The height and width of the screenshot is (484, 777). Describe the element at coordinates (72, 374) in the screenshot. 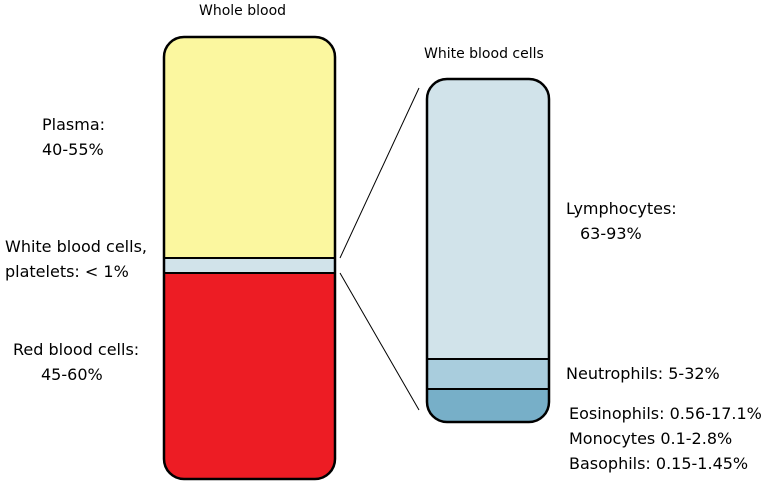

I see `red-blood-cells-value: 45-60%` at that location.